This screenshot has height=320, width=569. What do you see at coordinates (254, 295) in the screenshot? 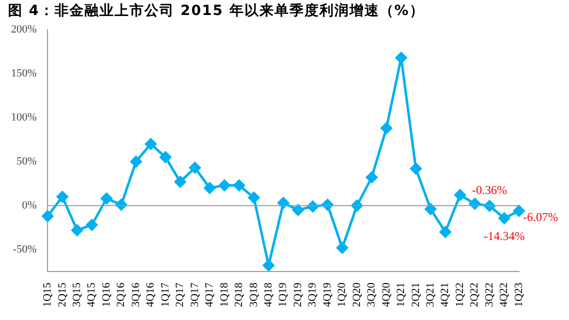
I see `x-tick-label: 3Q18` at bounding box center [254, 295].